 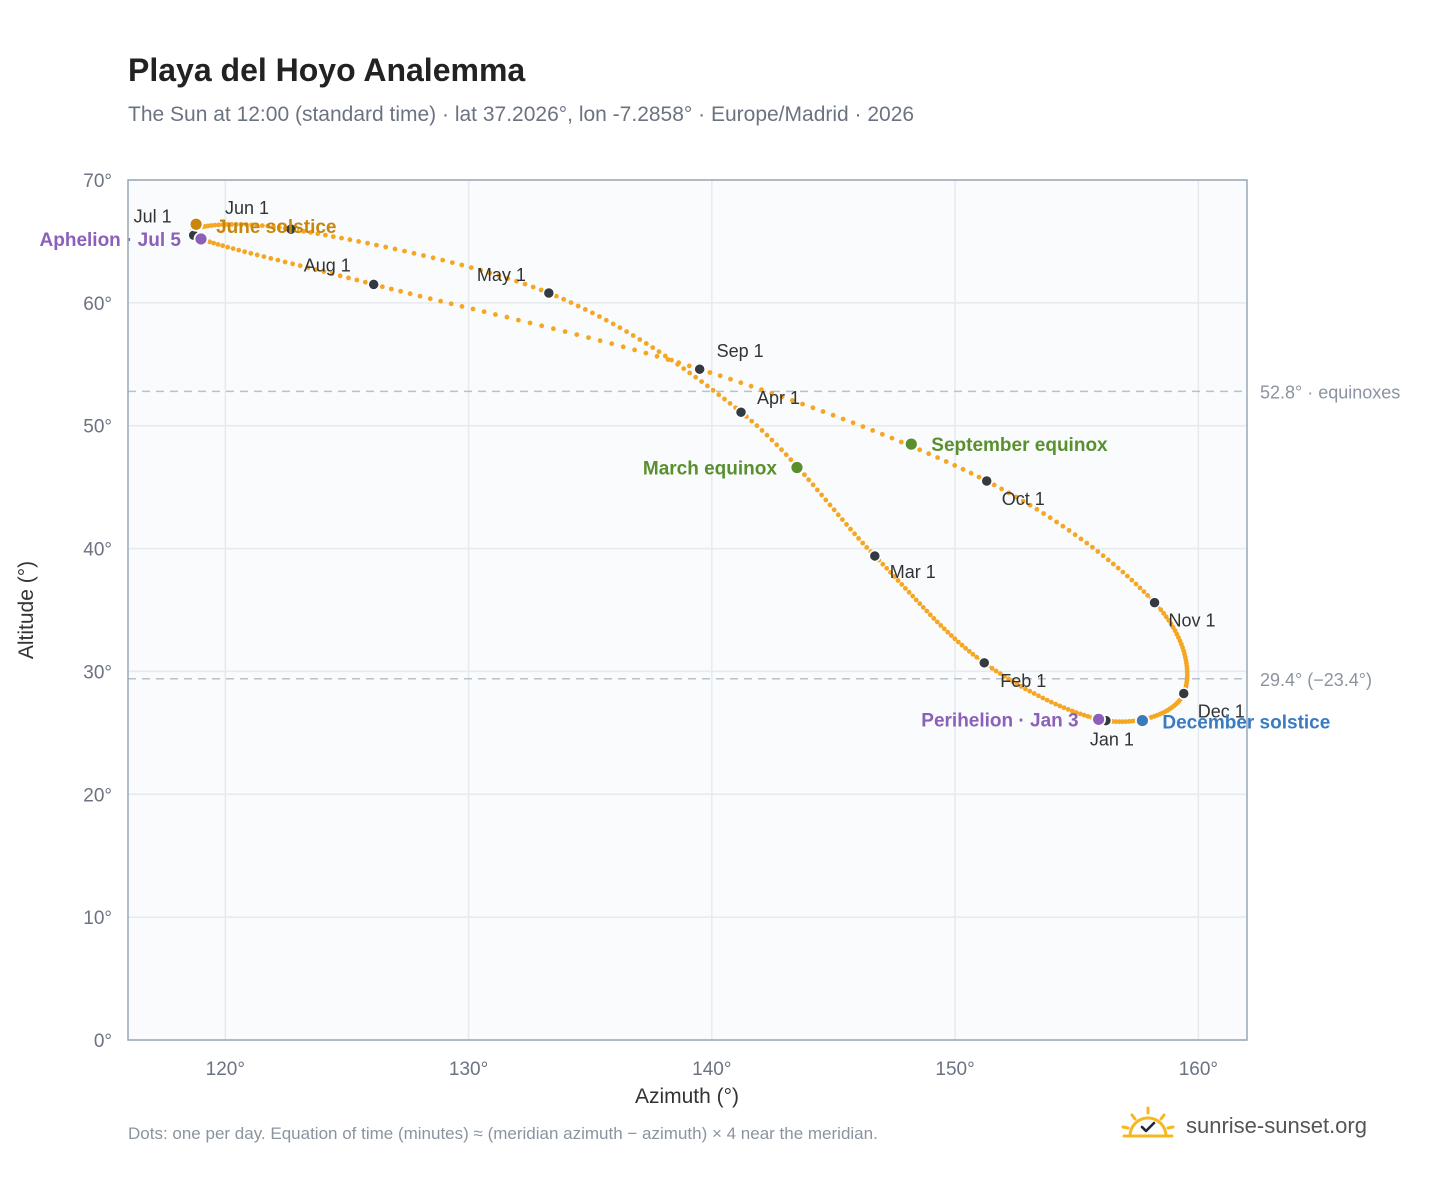 I want to click on month-label: Jan 1, so click(x=1112, y=740).